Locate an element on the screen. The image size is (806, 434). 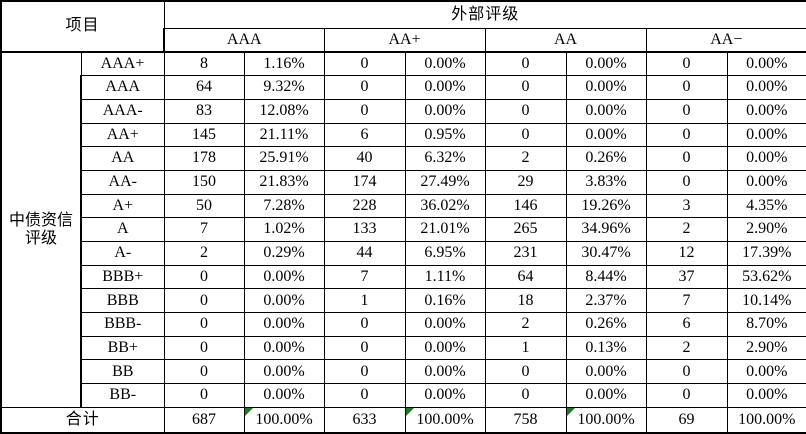
row-label-cell: AAA+ is located at coordinates (122, 64).